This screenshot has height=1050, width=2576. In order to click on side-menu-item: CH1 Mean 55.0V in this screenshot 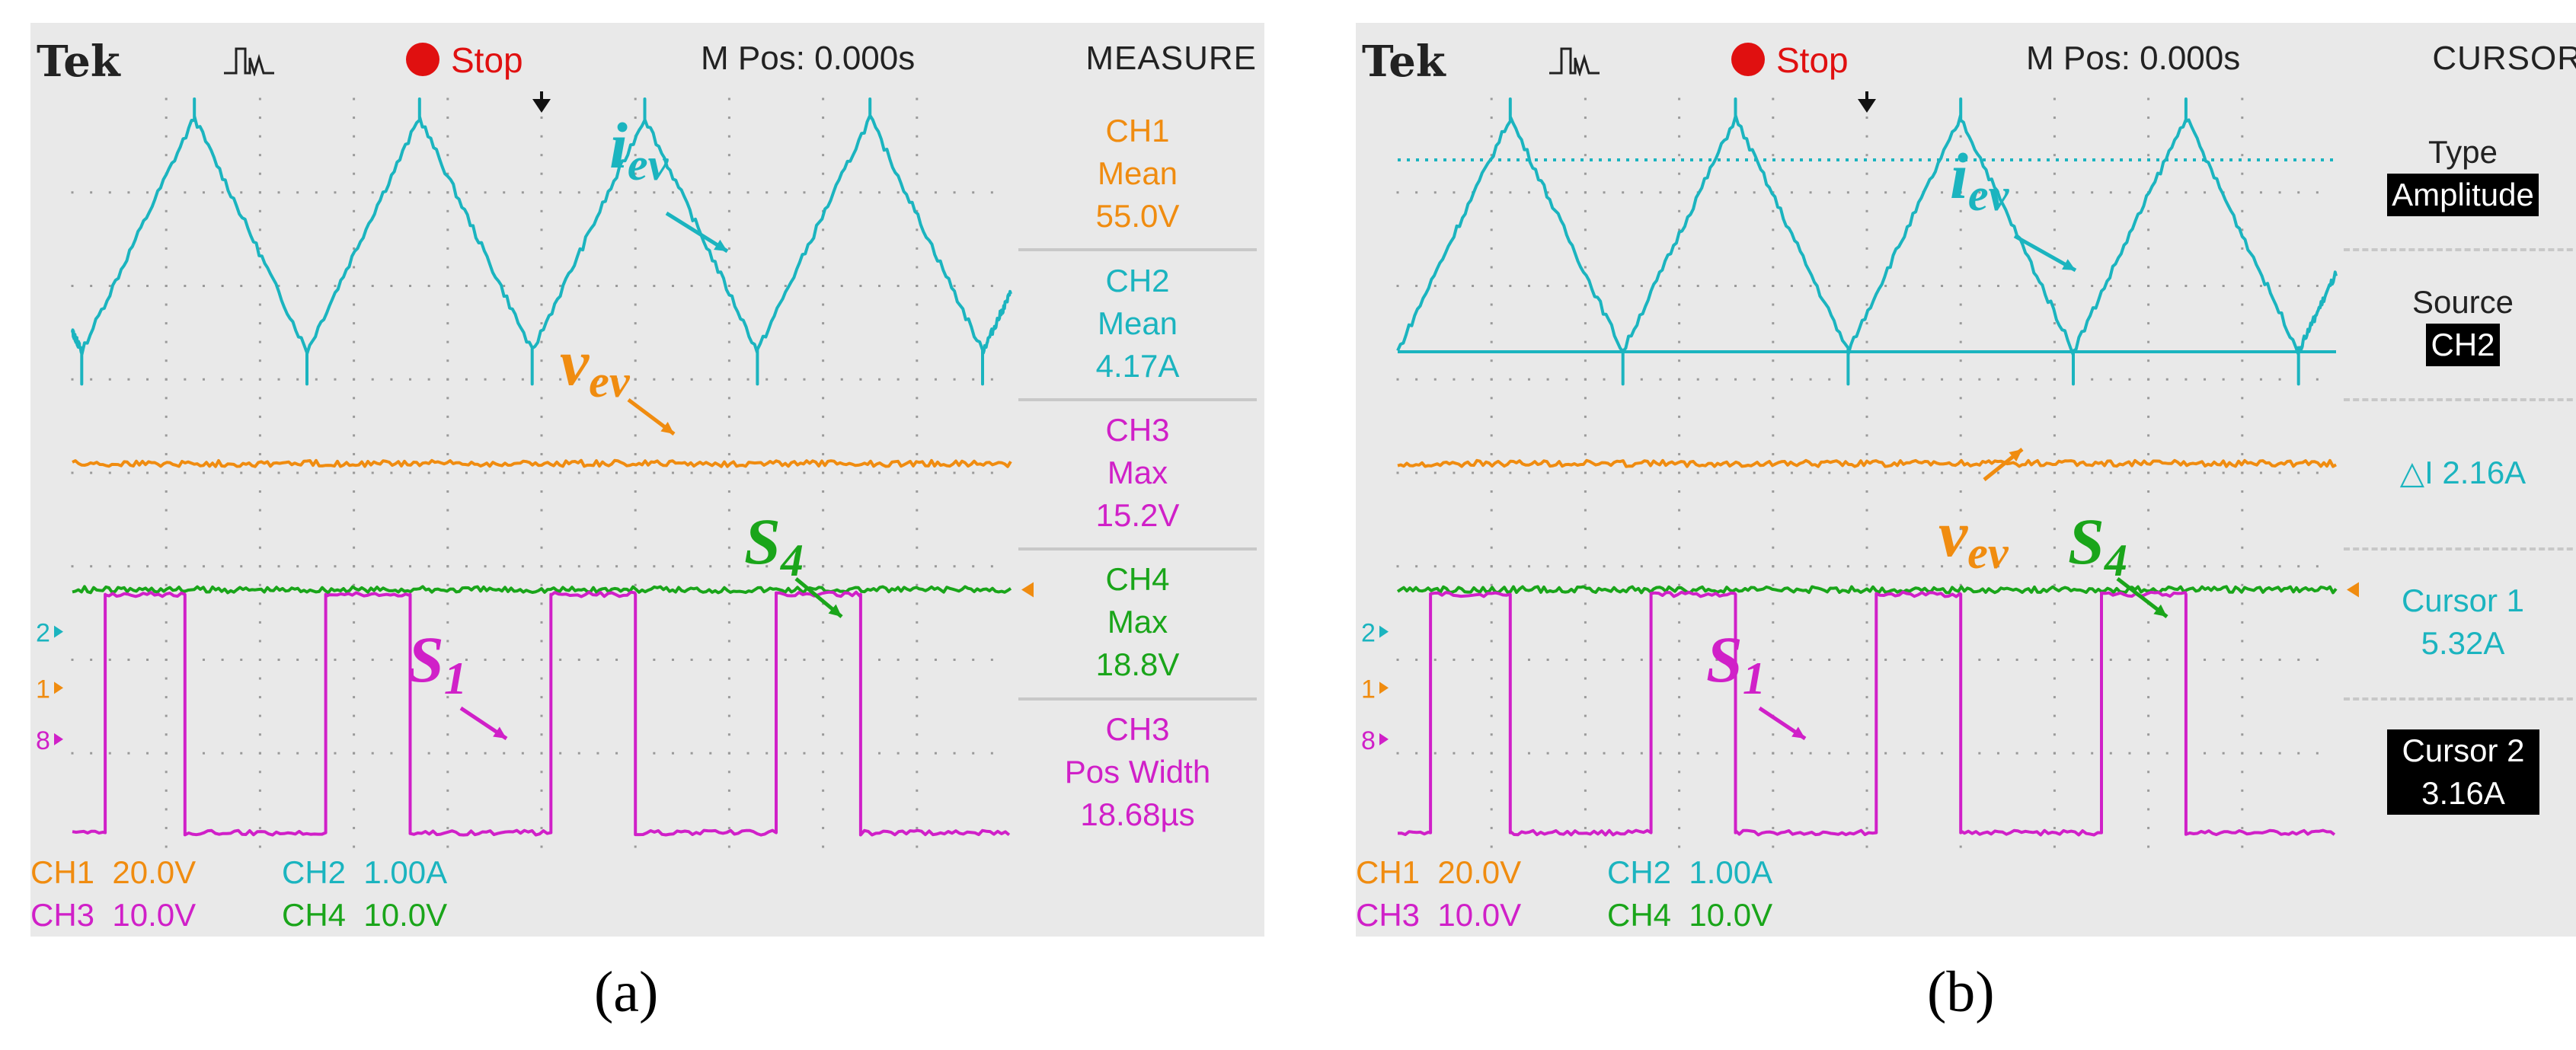, I will do `click(1138, 174)`.